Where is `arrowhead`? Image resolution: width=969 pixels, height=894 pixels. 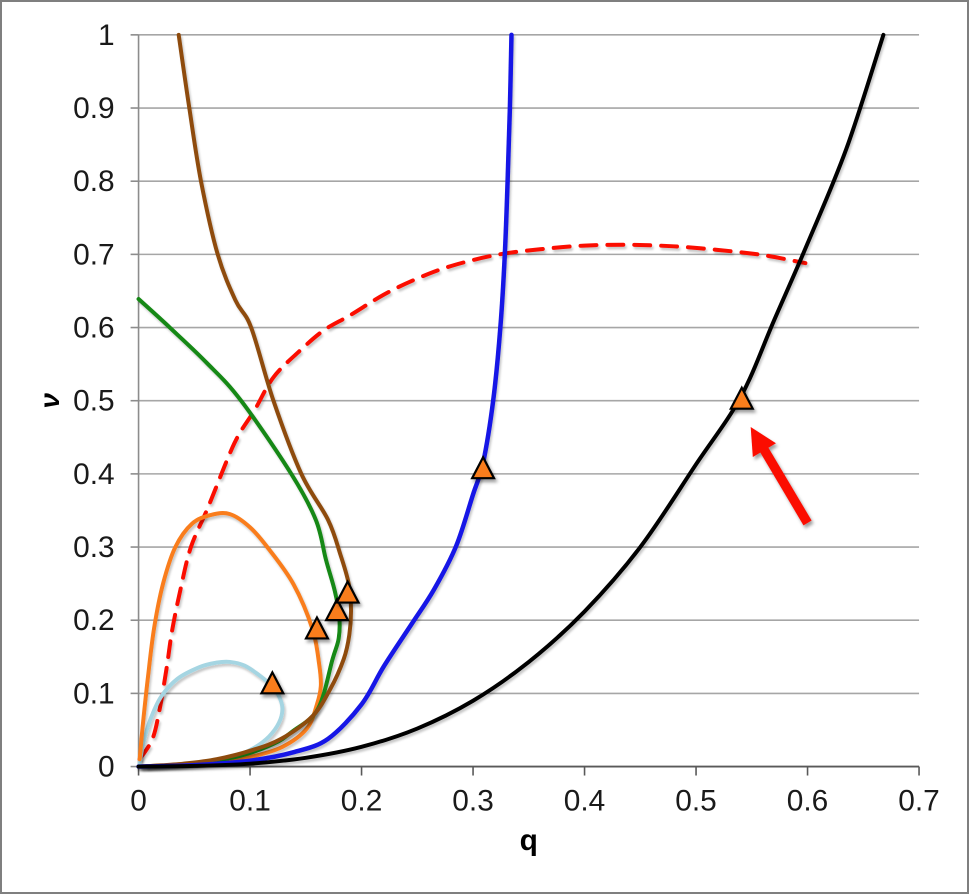
arrowhead is located at coordinates (763, 442).